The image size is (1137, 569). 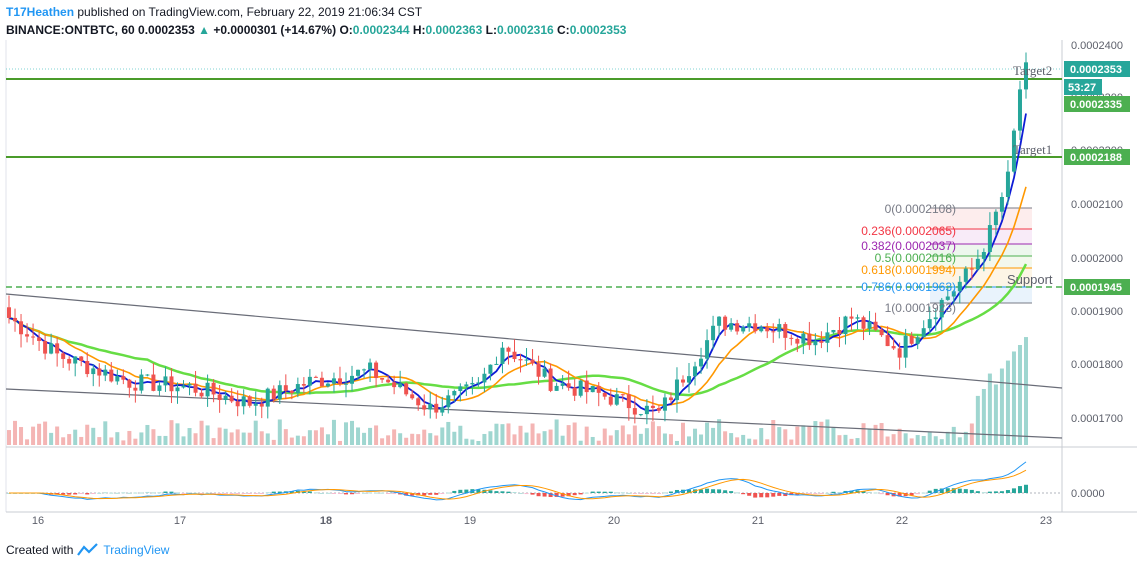 I want to click on support-label: Support, so click(x=1030, y=279).